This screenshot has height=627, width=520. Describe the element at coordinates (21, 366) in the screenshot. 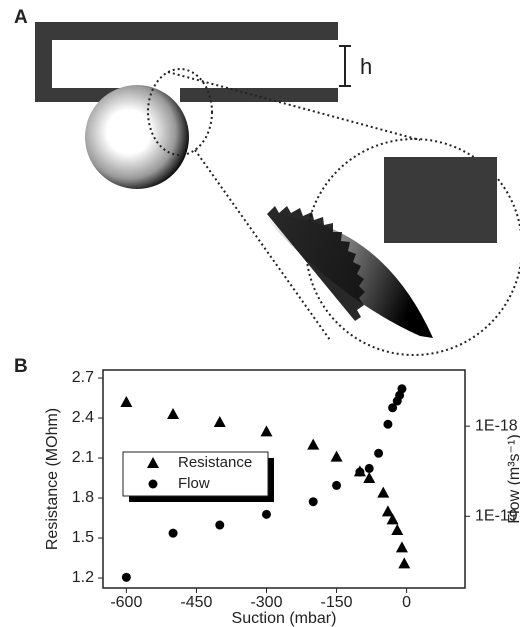

I see `panel-label: B` at that location.